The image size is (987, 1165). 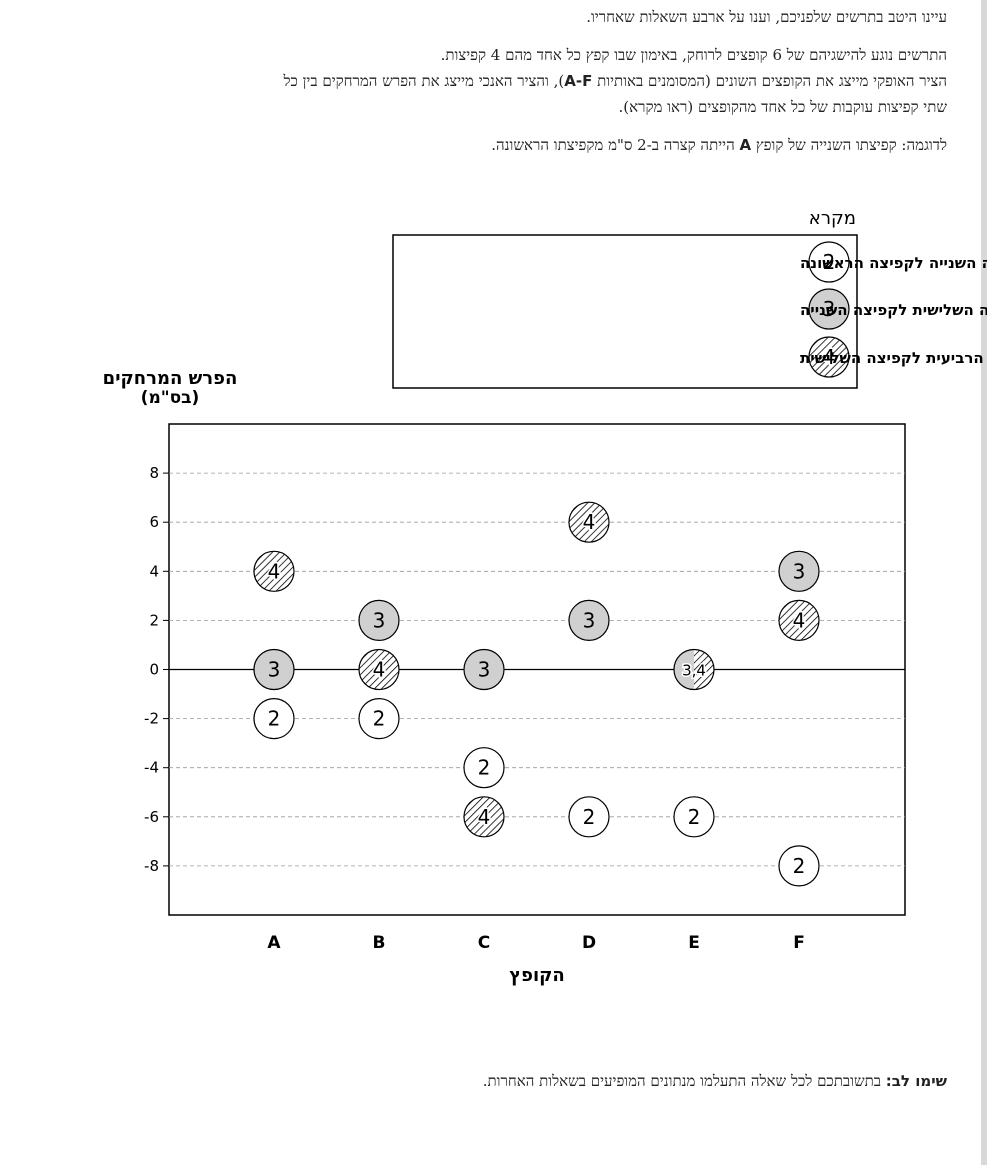 What do you see at coordinates (694, 943) in the screenshot?
I see `x-tick-label: E` at bounding box center [694, 943].